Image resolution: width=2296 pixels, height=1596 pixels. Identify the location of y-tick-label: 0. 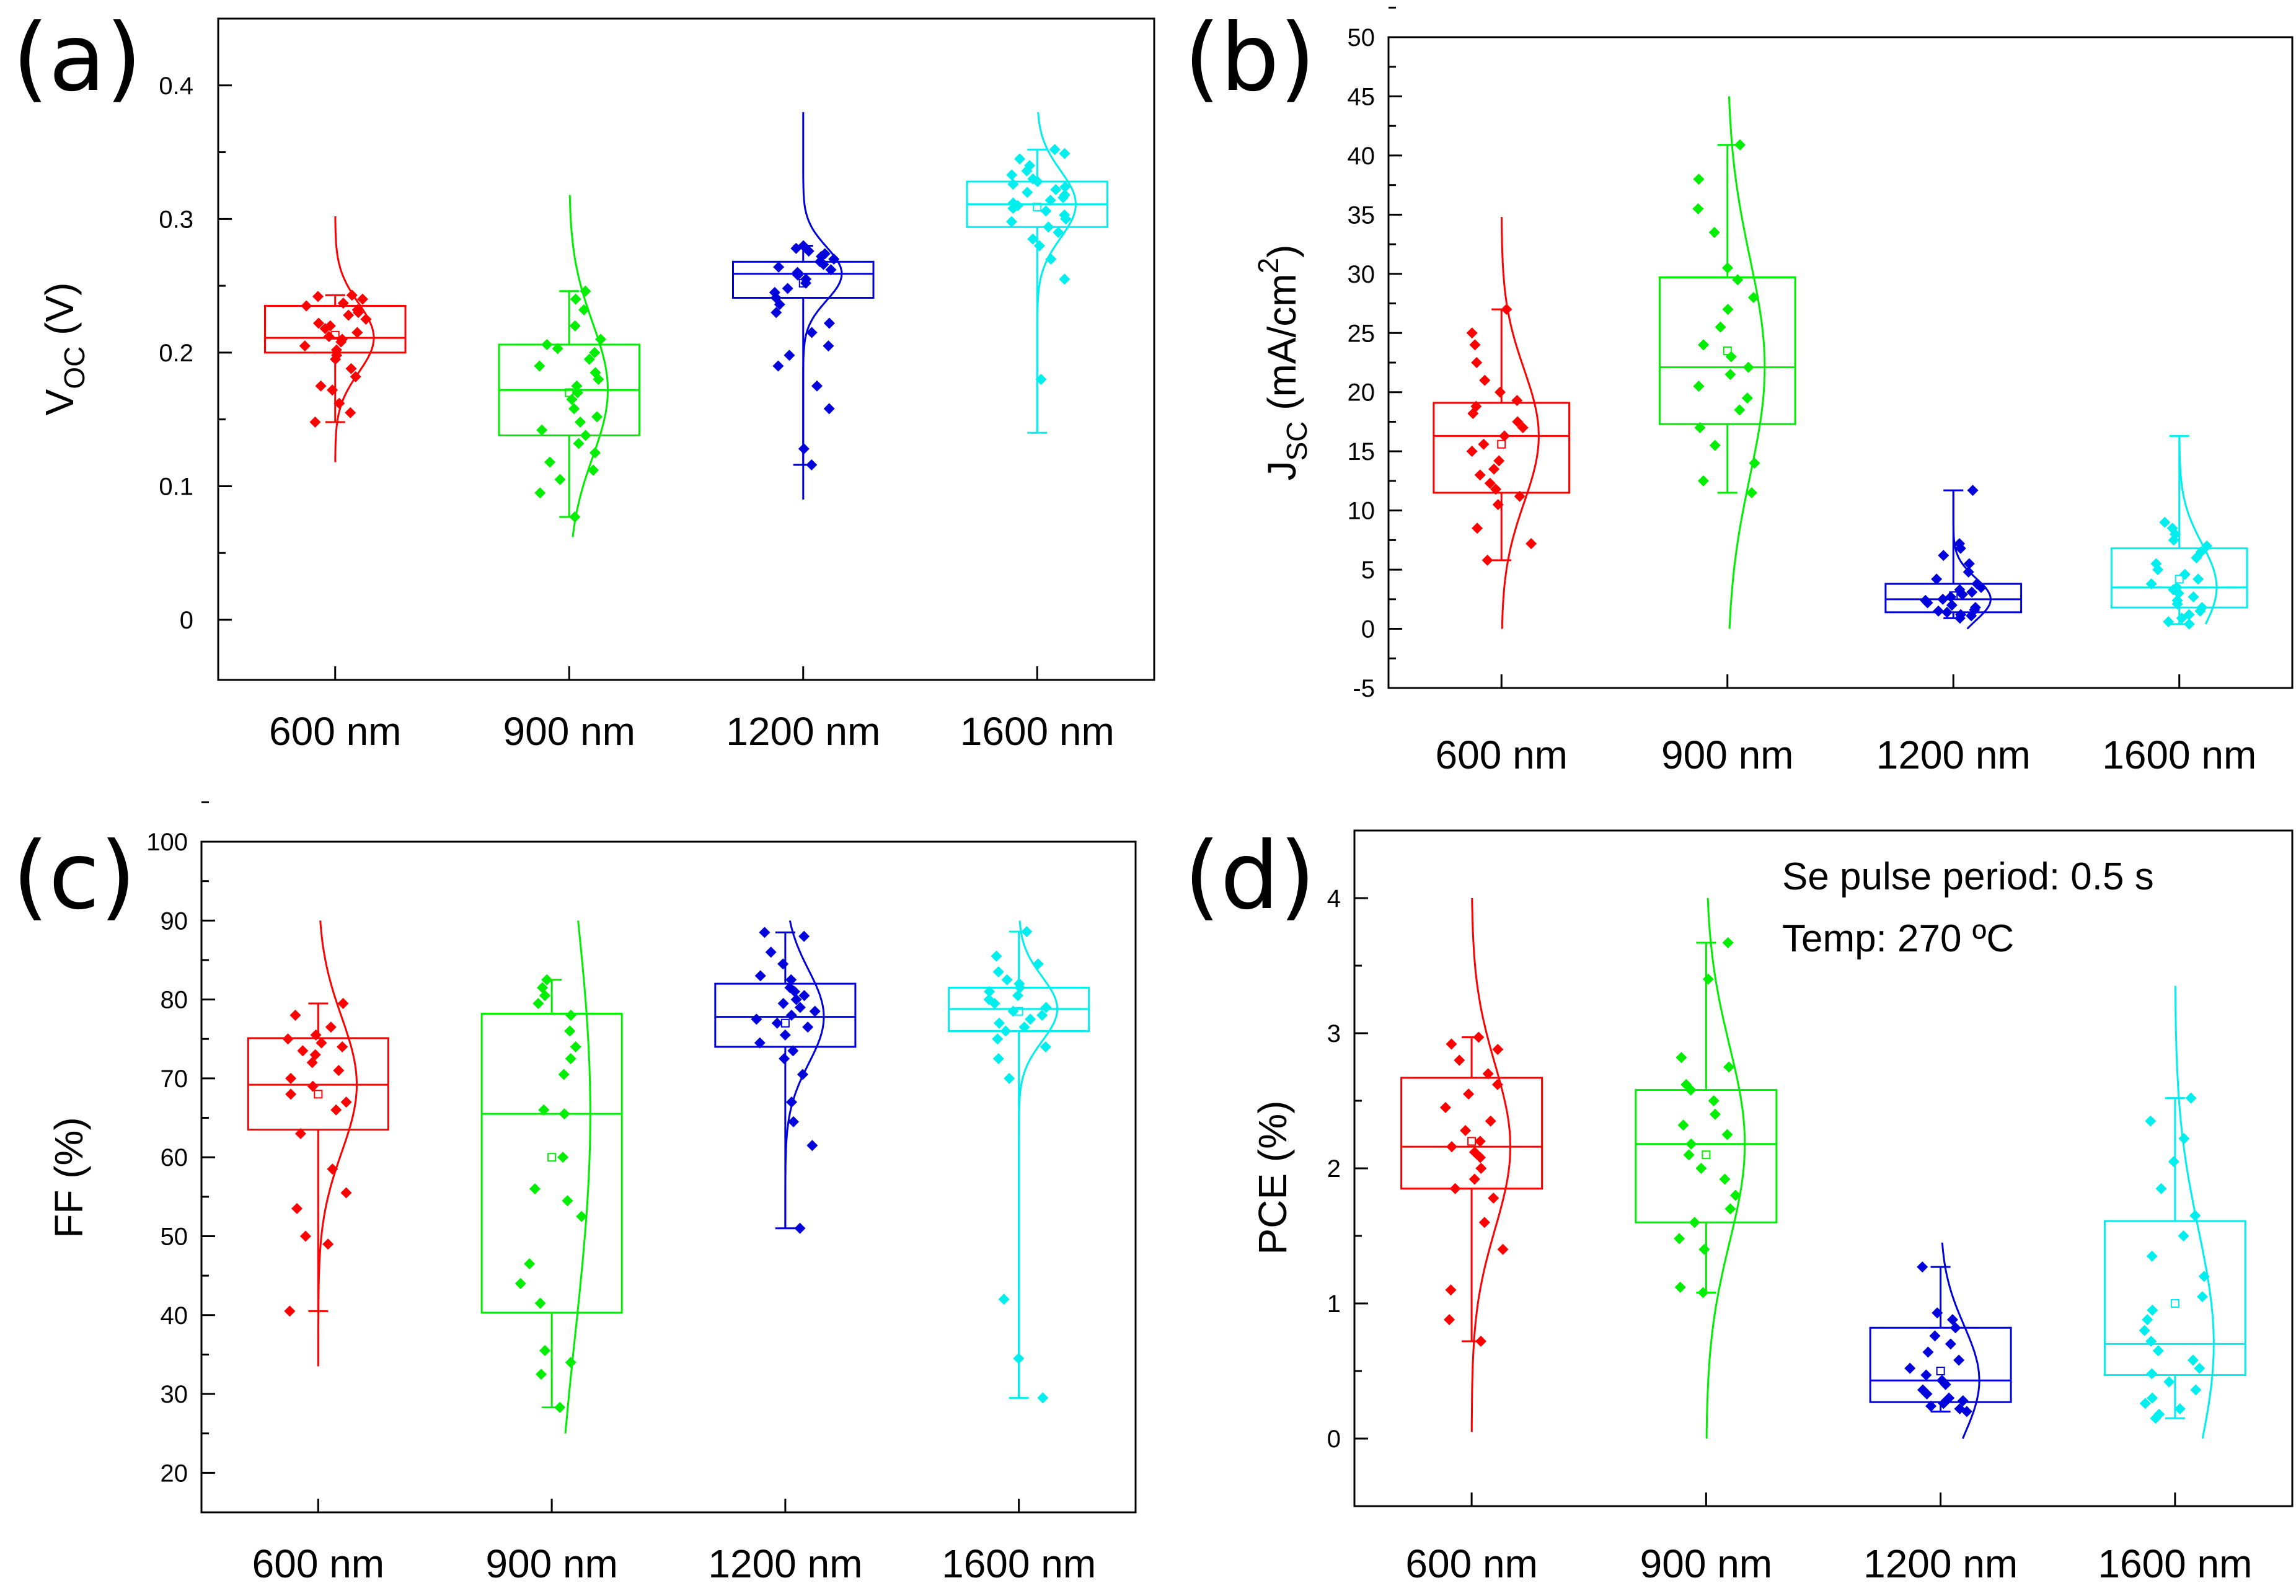
(186, 620).